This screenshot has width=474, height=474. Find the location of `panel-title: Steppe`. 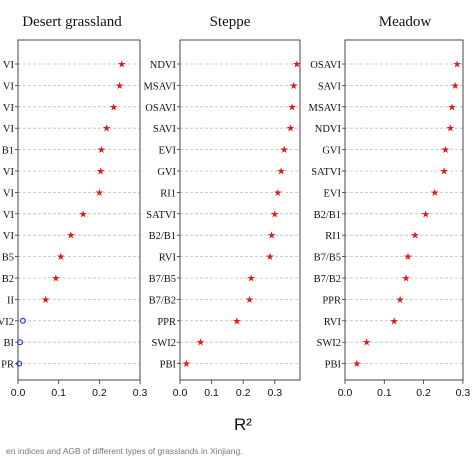

panel-title: Steppe is located at coordinates (230, 22).